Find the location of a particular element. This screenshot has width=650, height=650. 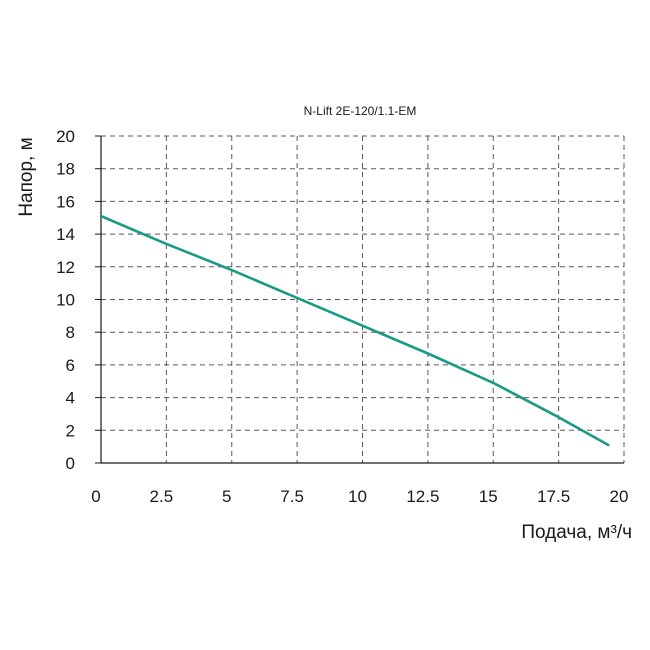

x-tick-label: 12.5 is located at coordinates (422, 496).